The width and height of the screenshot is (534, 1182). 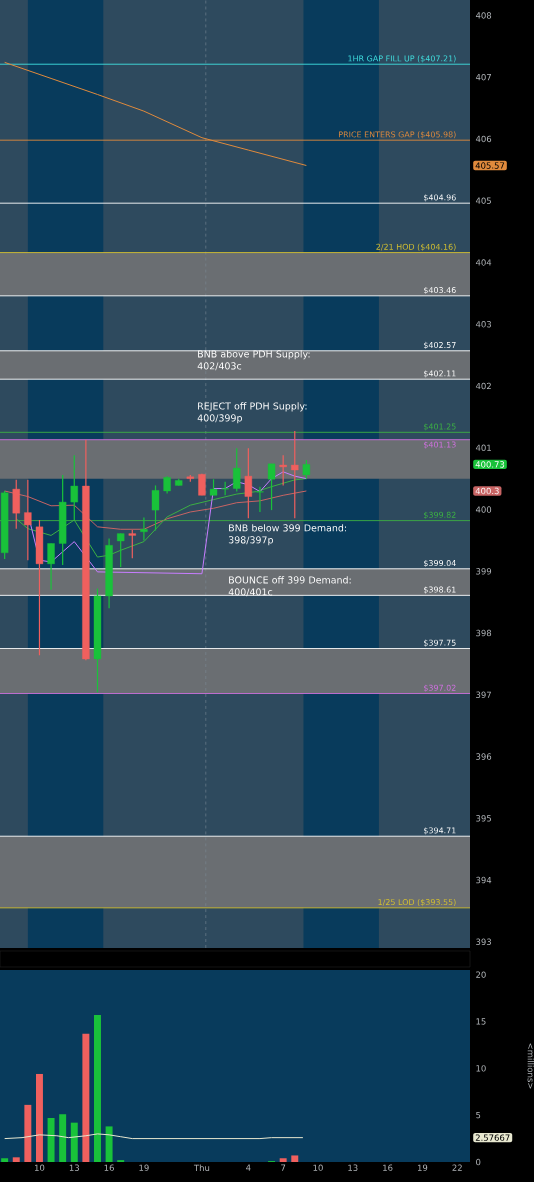 What do you see at coordinates (483, 139) in the screenshot?
I see `y-tick-label: 406` at bounding box center [483, 139].